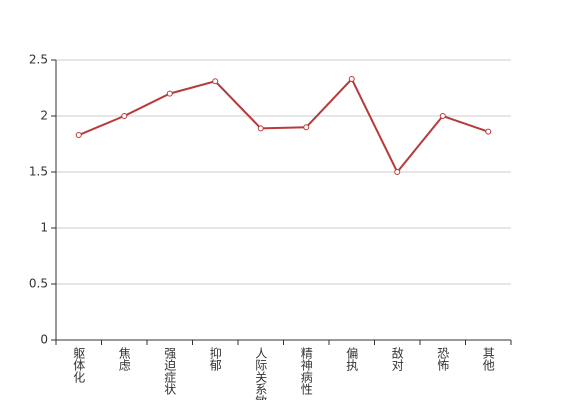 The width and height of the screenshot is (567, 400). Describe the element at coordinates (38, 60) in the screenshot. I see `y-tick-label: 2.5` at that location.